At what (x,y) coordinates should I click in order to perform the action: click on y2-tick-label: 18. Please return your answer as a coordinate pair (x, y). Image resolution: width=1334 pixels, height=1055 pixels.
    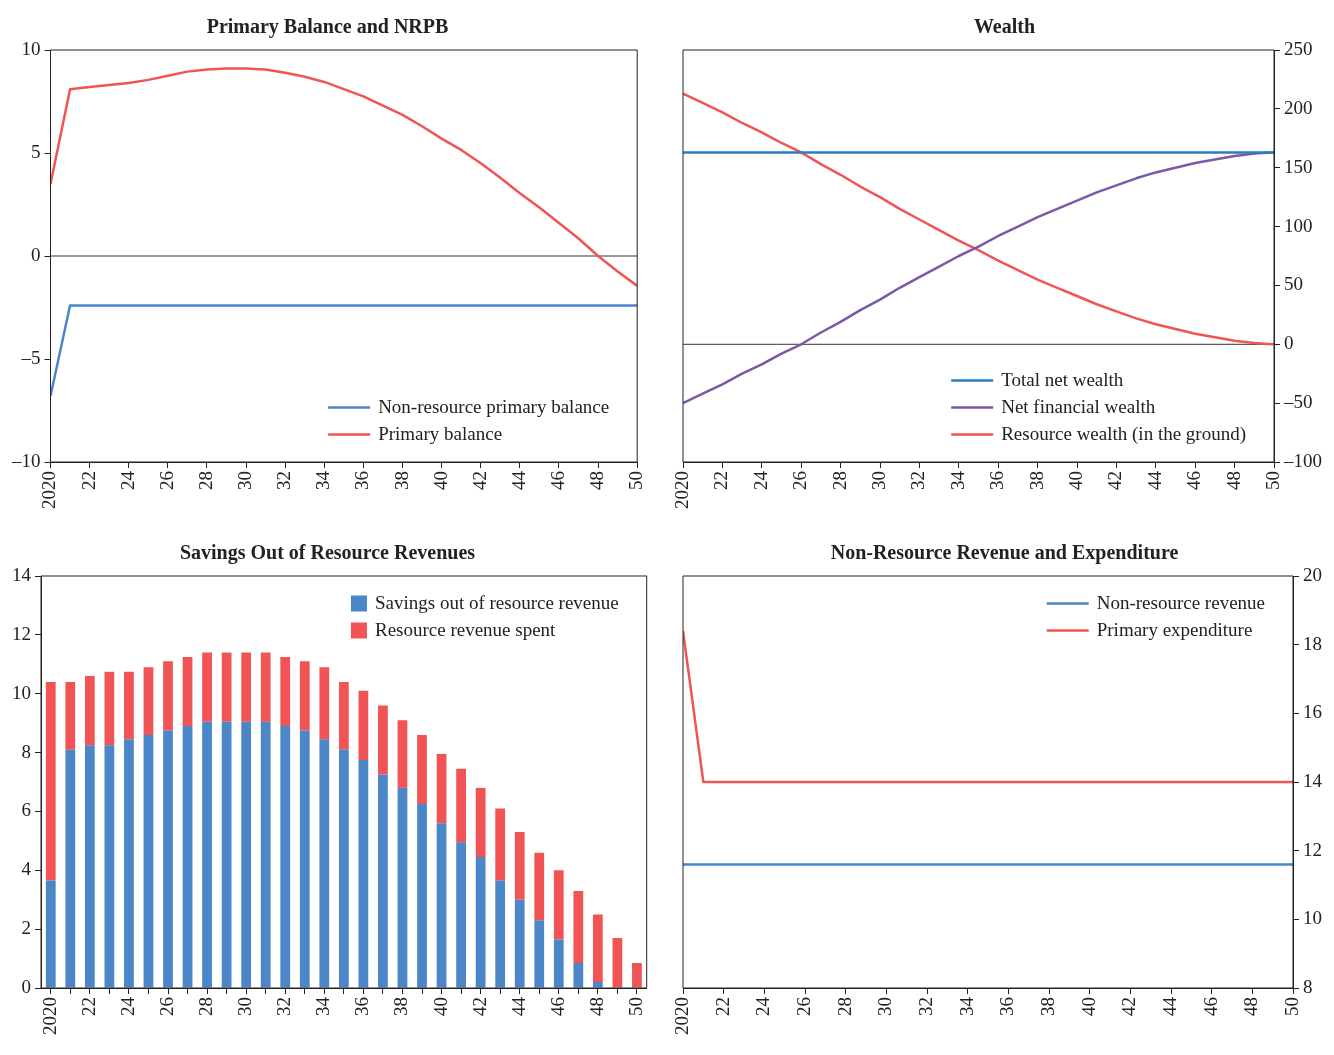
    Looking at the image, I should click on (1312, 643).